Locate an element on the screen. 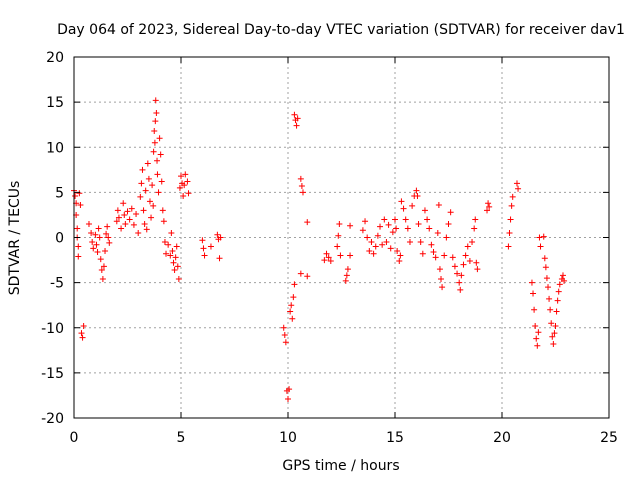  y-tick-label: -5 is located at coordinates (57, 284).